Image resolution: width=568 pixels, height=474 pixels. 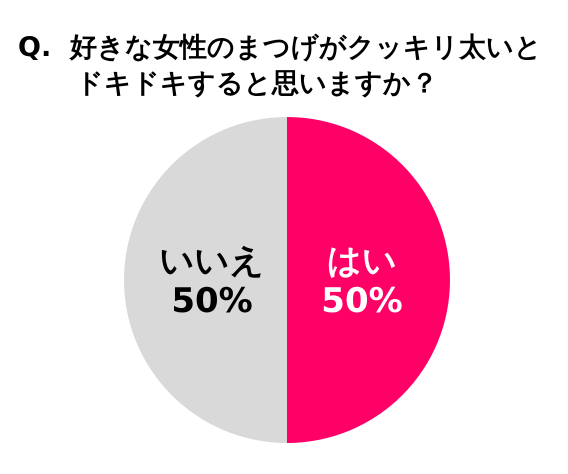 I want to click on slice-label: いいえ, so click(x=212, y=261).